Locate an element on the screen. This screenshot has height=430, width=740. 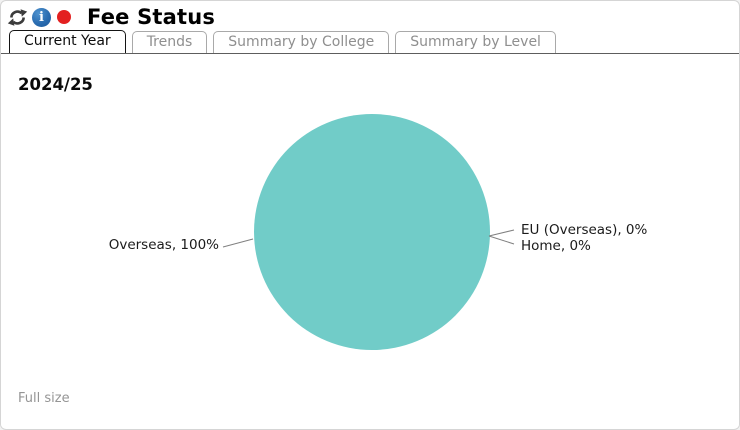
info-icon: i is located at coordinates (41, 17).